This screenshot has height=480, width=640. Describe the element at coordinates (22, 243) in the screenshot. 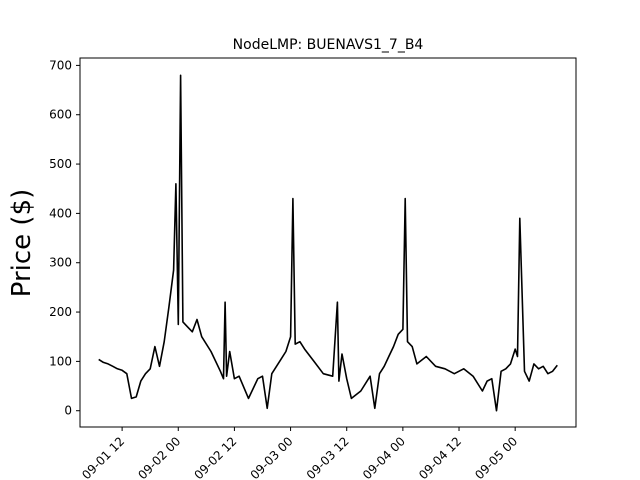

I see `y-axis-label: Price ($)` at that location.